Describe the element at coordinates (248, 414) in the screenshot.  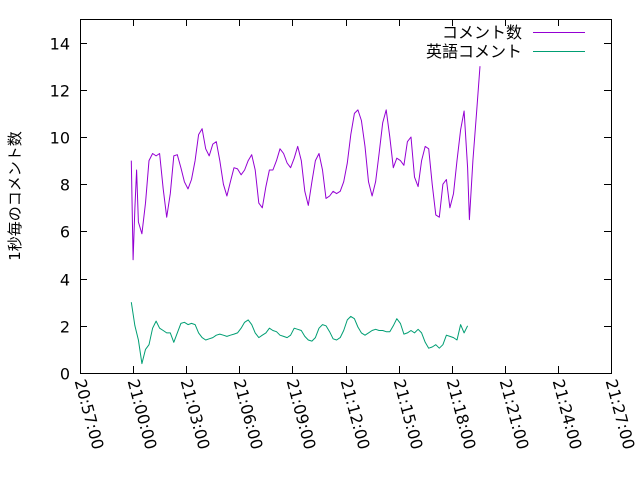
I see `x-tick-label: 21:06:00` at that location.